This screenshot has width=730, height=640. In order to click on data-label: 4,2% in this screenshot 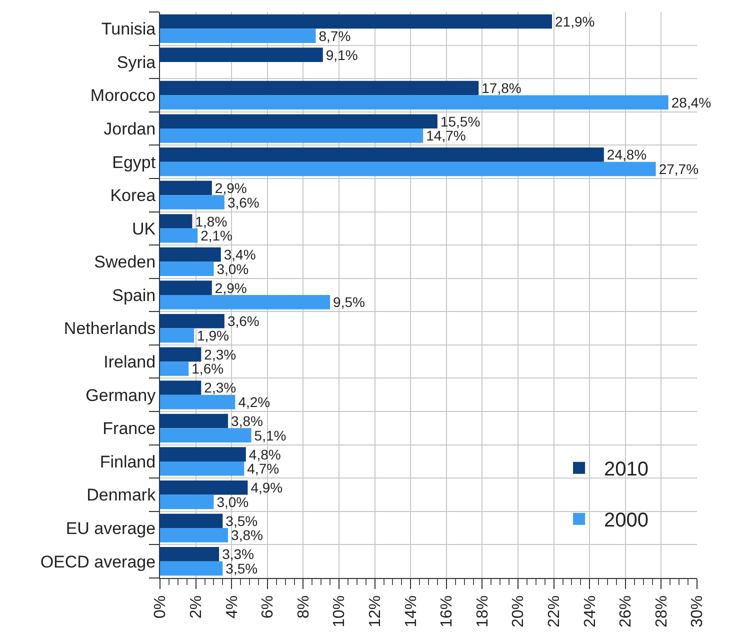, I will do `click(254, 402)`.